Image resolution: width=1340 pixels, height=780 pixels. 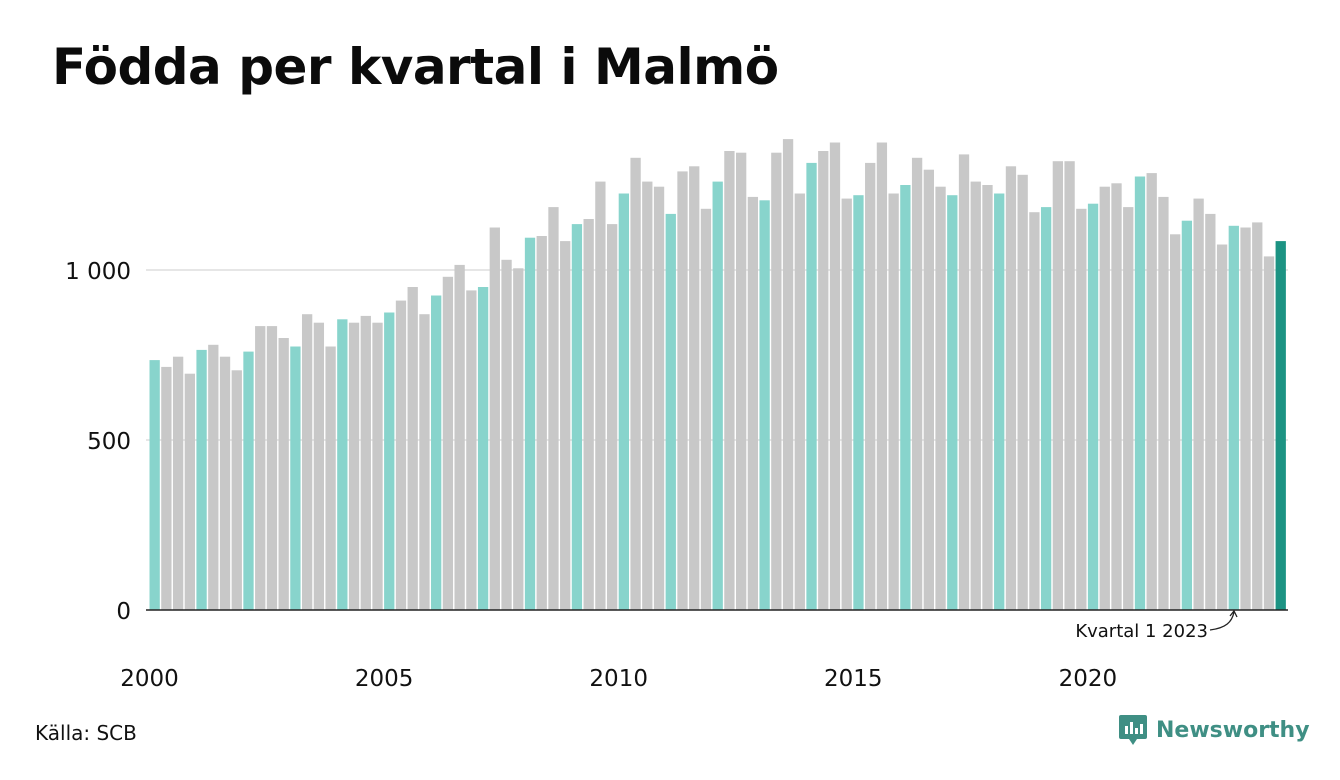 I want to click on x-axis-ticks: 2000 2005 2010 2015 2020, so click(x=618, y=679).